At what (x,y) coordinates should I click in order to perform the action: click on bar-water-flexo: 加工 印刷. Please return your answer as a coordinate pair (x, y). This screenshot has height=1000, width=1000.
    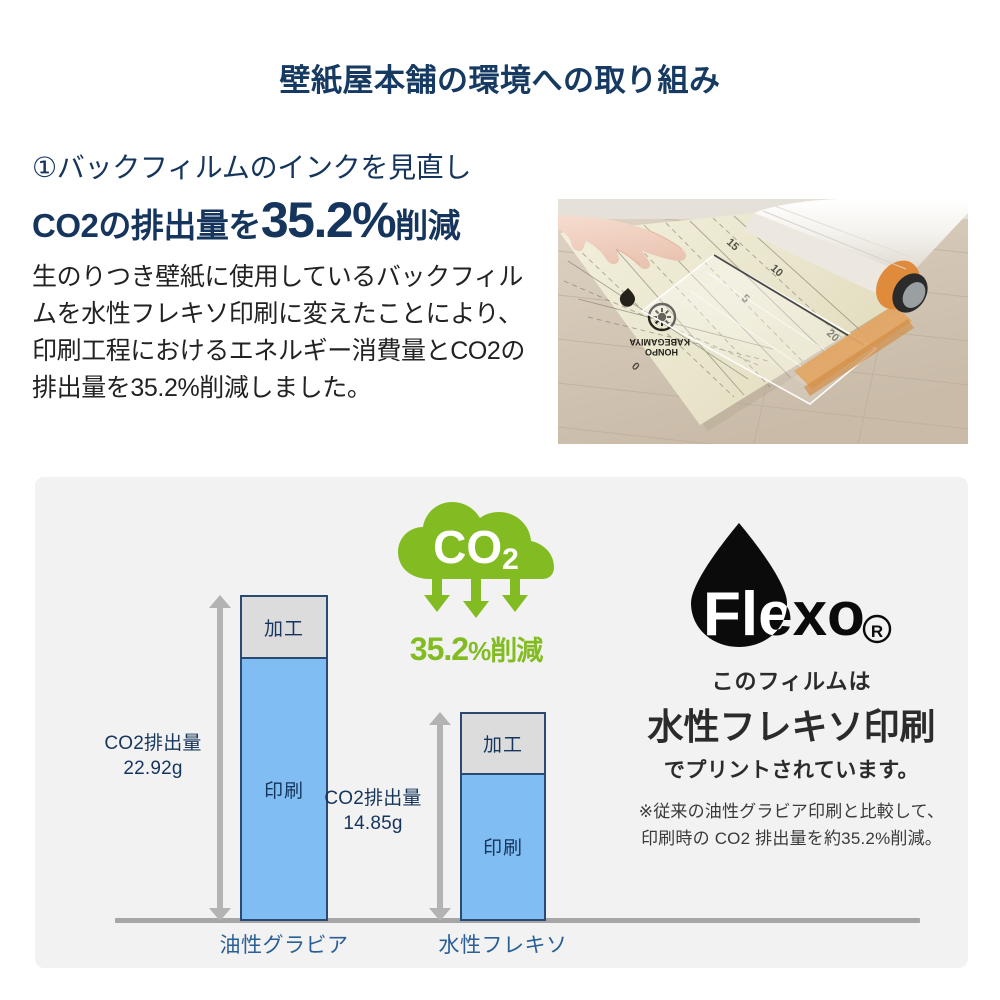
    Looking at the image, I should click on (503, 816).